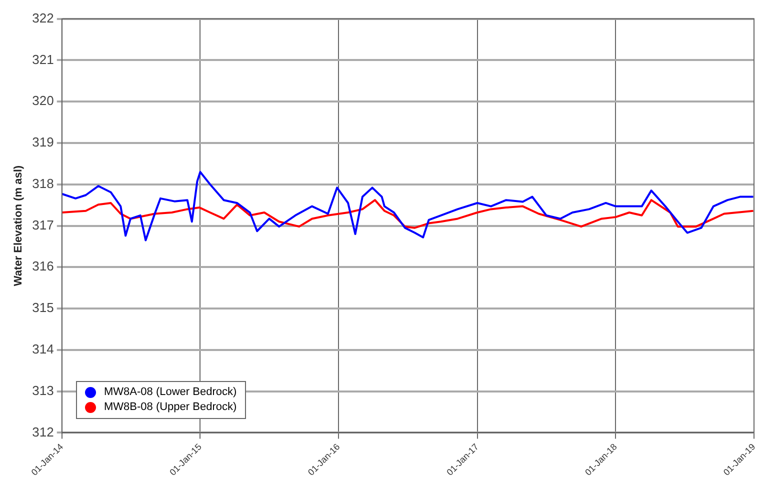 The height and width of the screenshot is (489, 784). Describe the element at coordinates (43, 142) in the screenshot. I see `y-tick-label: 319` at that location.